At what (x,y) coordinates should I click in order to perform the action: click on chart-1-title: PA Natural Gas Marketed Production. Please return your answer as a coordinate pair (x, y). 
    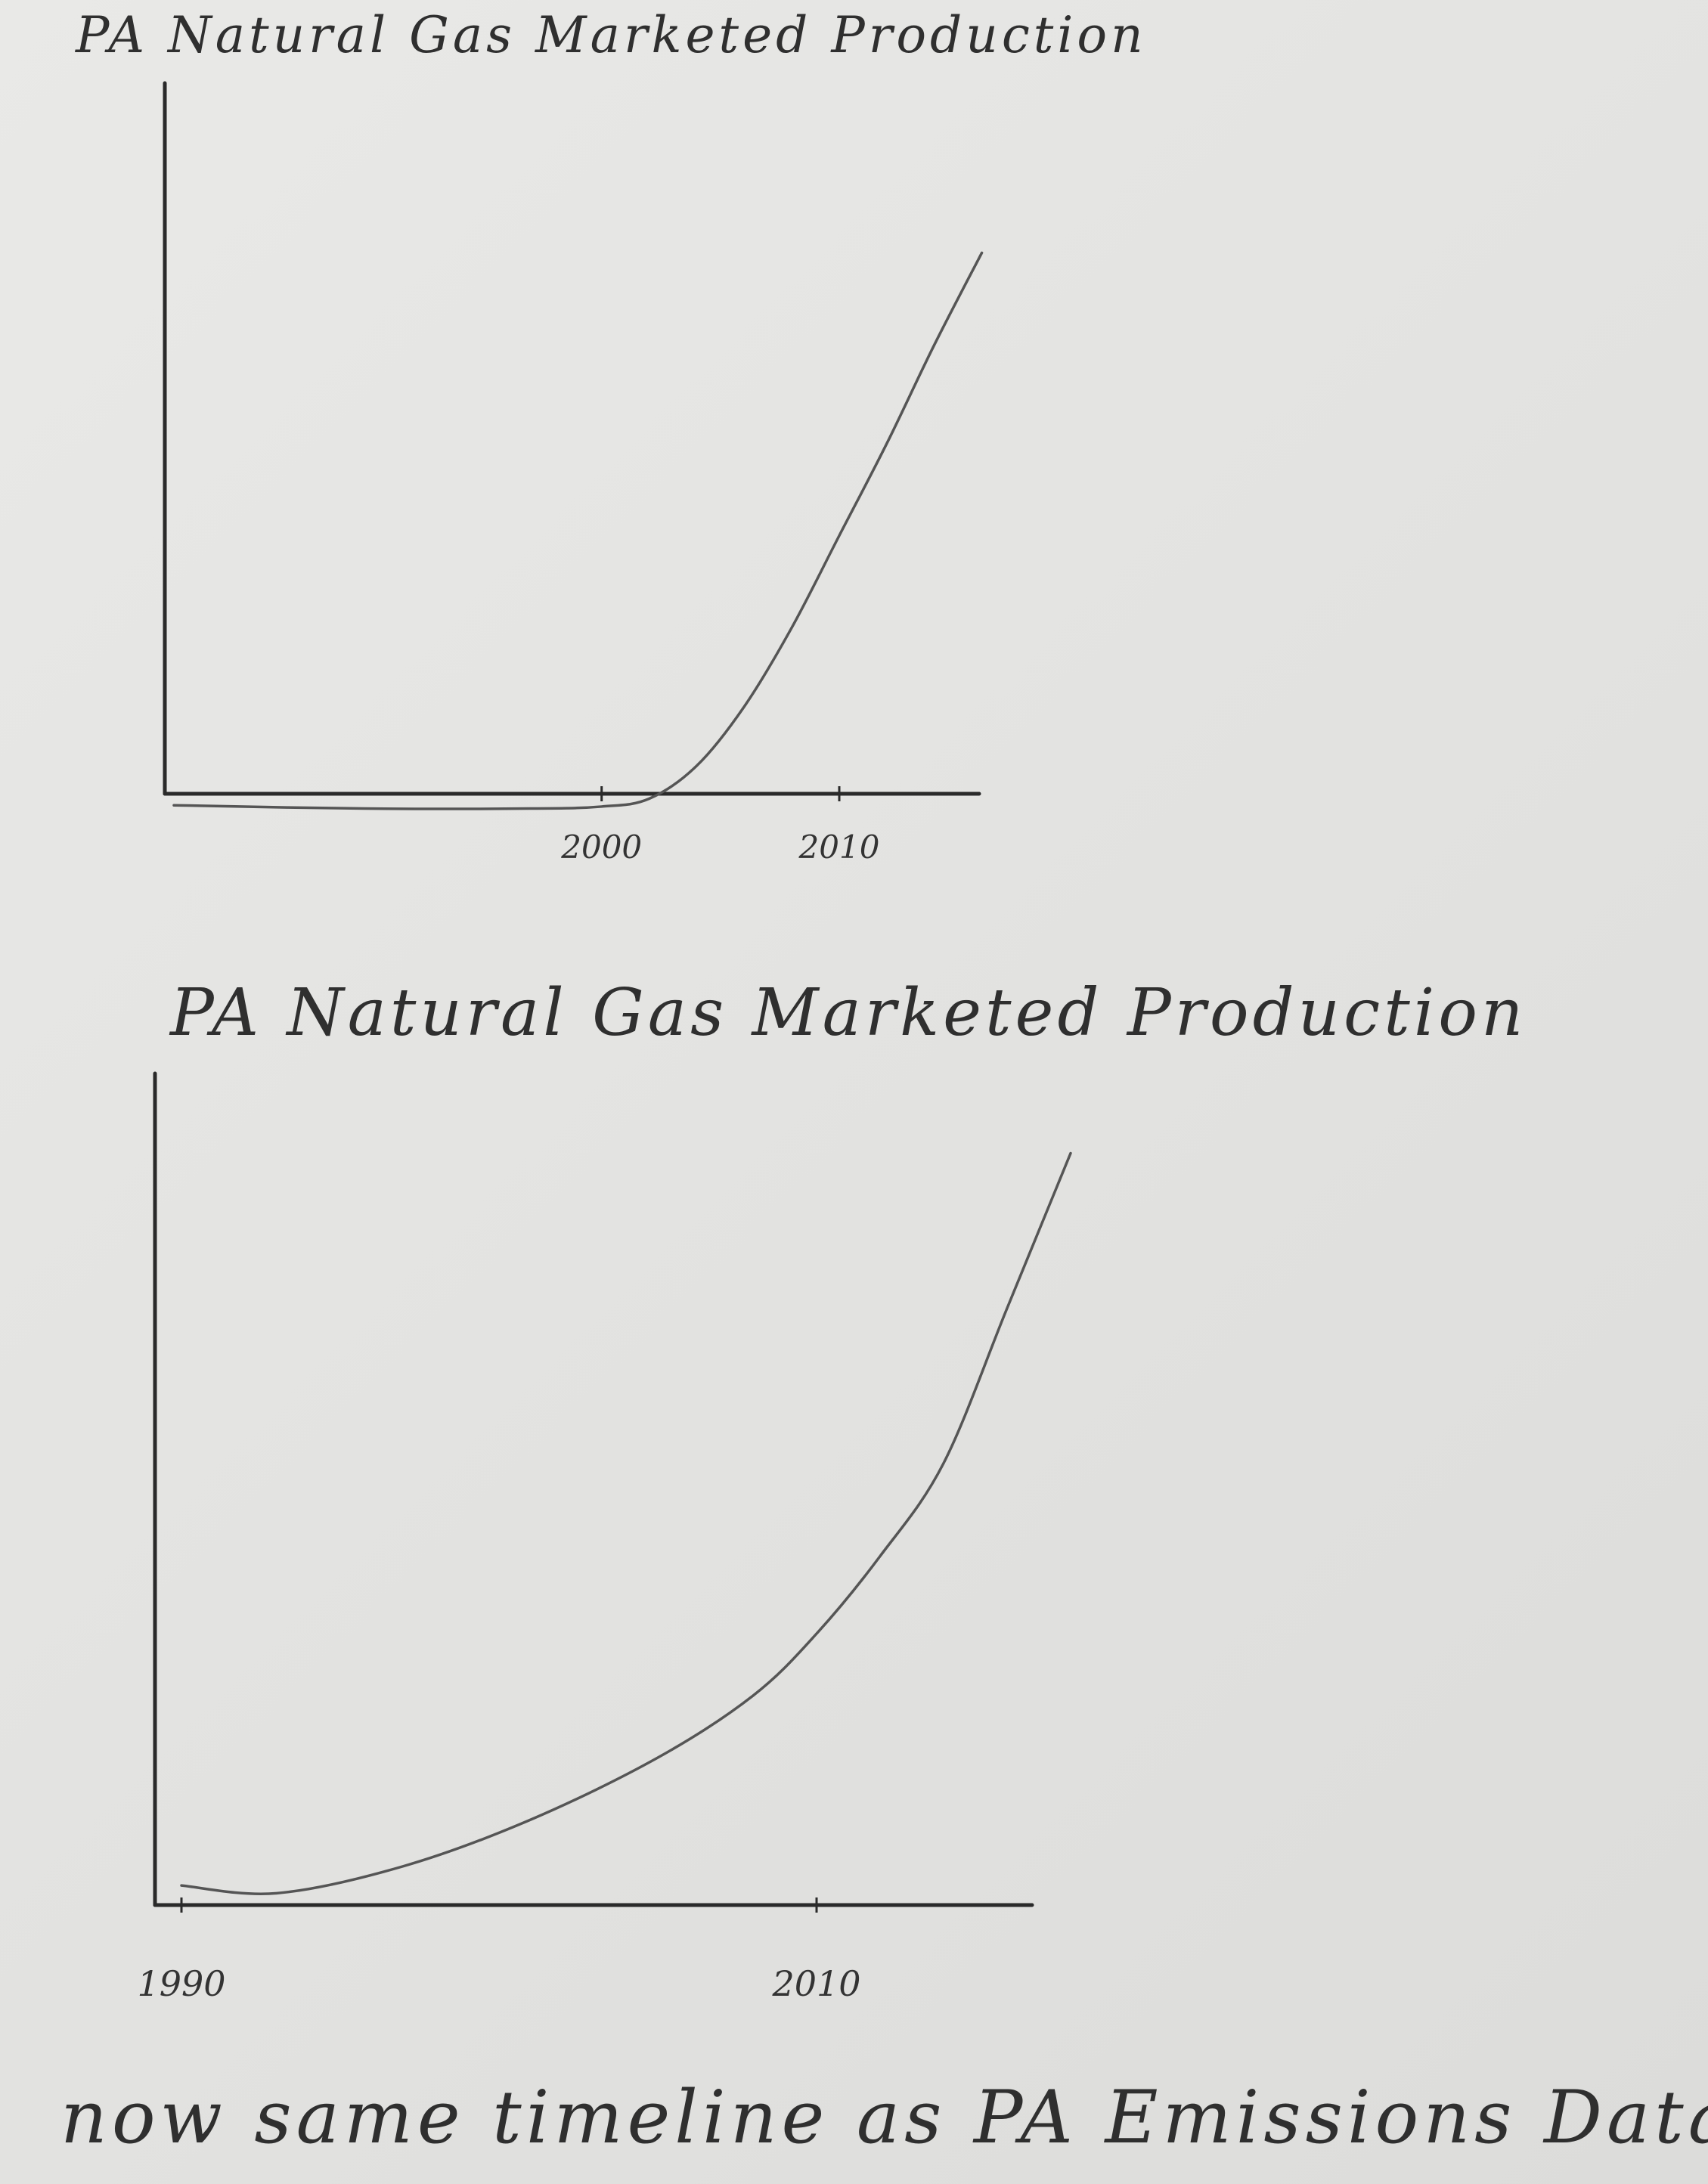
    Looking at the image, I should click on (611, 35).